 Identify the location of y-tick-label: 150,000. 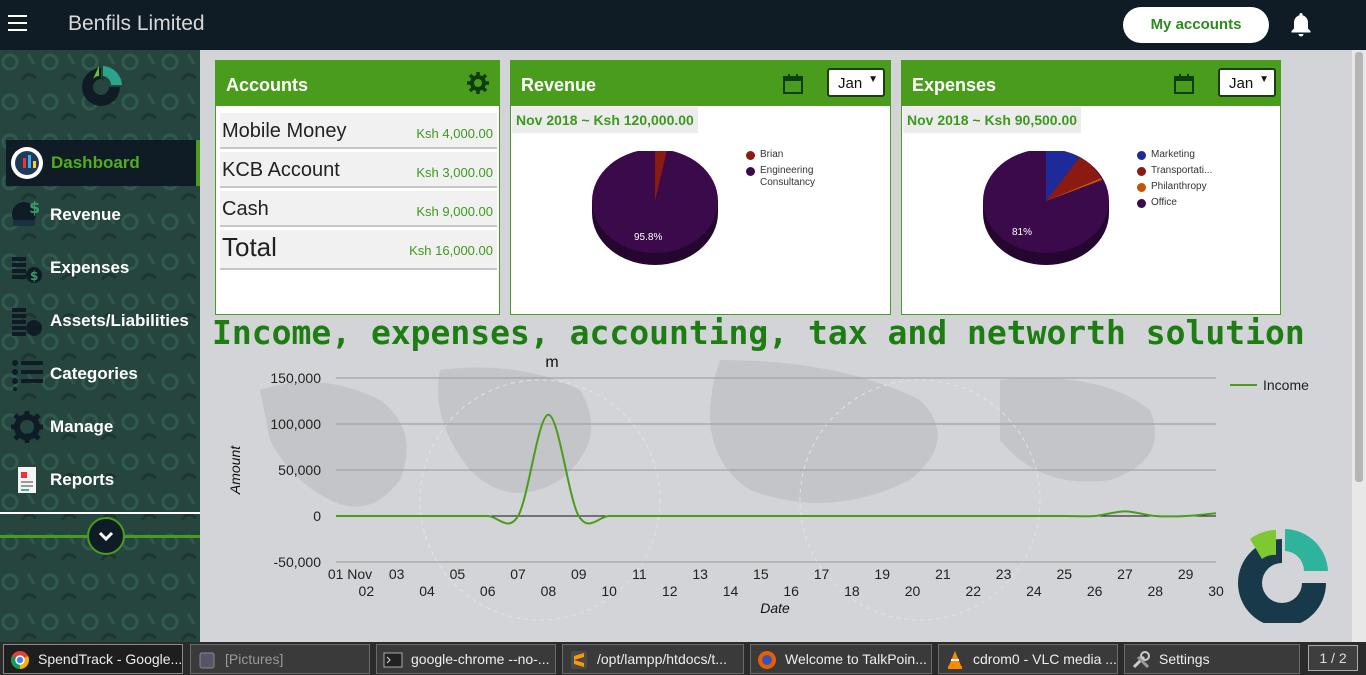
(295, 378).